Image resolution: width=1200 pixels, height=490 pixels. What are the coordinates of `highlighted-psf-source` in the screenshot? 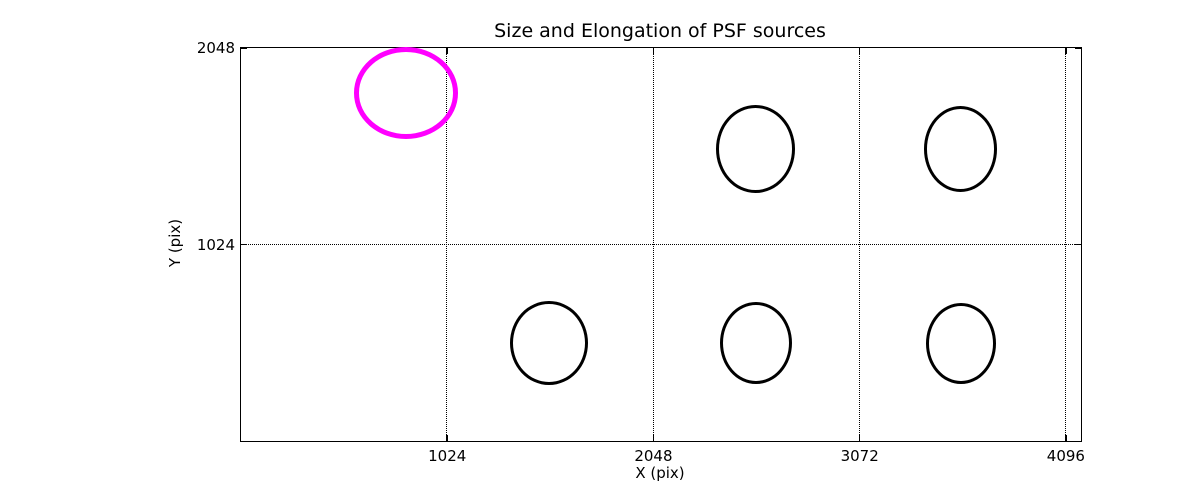 It's located at (406, 93).